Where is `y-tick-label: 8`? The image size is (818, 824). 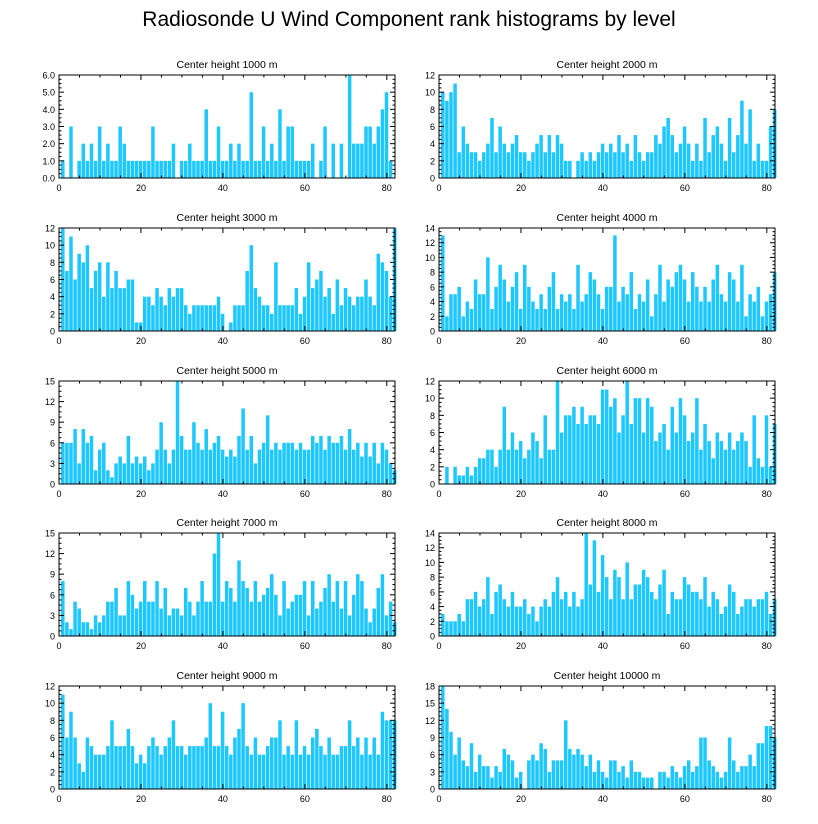 y-tick-label: 8 is located at coordinates (432, 110).